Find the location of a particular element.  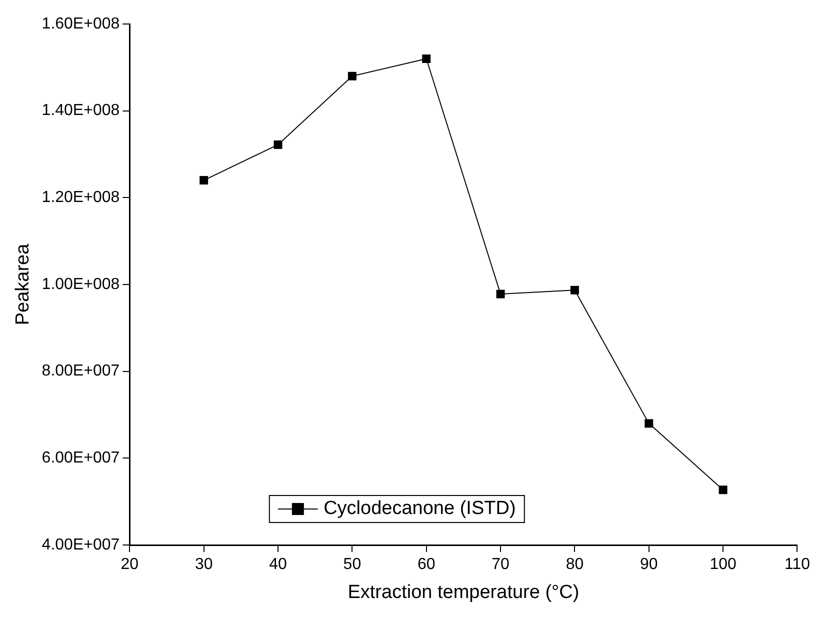

y-tick-label: 6.00E+007 is located at coordinates (81, 458).